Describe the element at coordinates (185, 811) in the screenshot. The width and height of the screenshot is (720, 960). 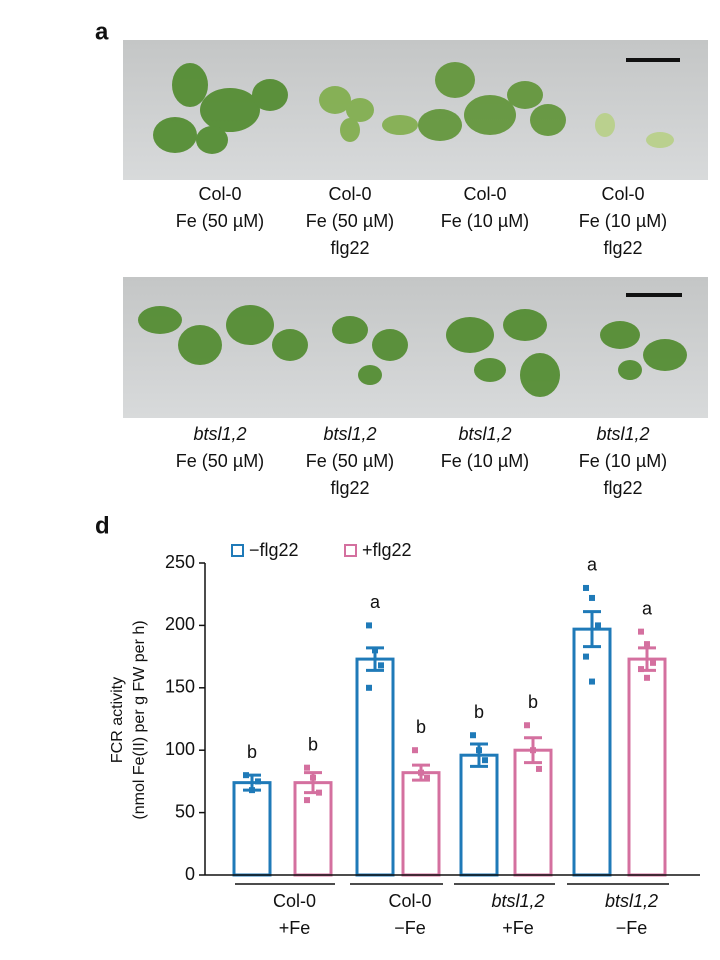
I see `y-tick-label: 50` at that location.